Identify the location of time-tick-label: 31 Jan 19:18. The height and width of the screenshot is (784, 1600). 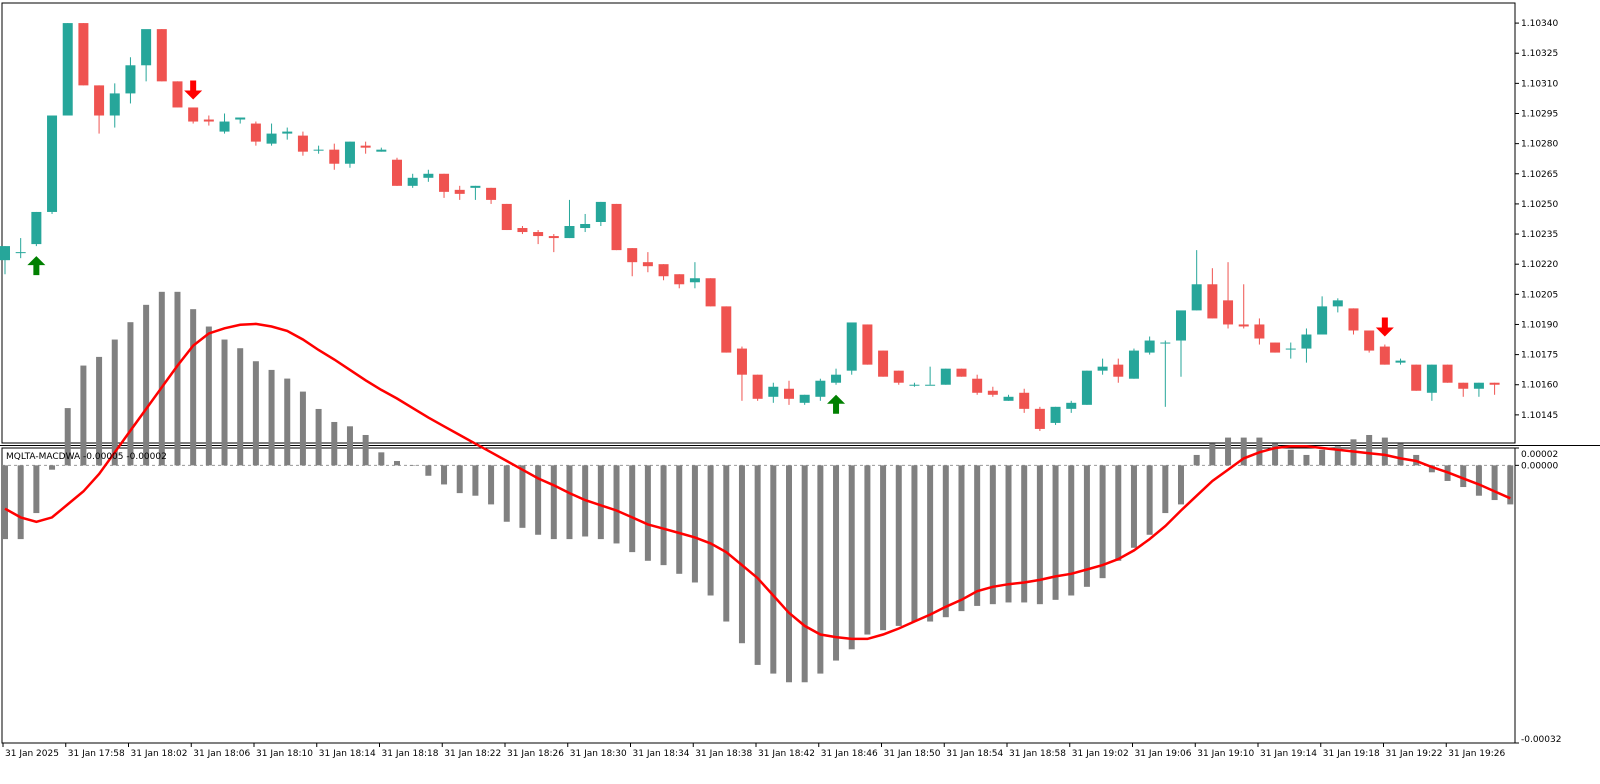
(1351, 754).